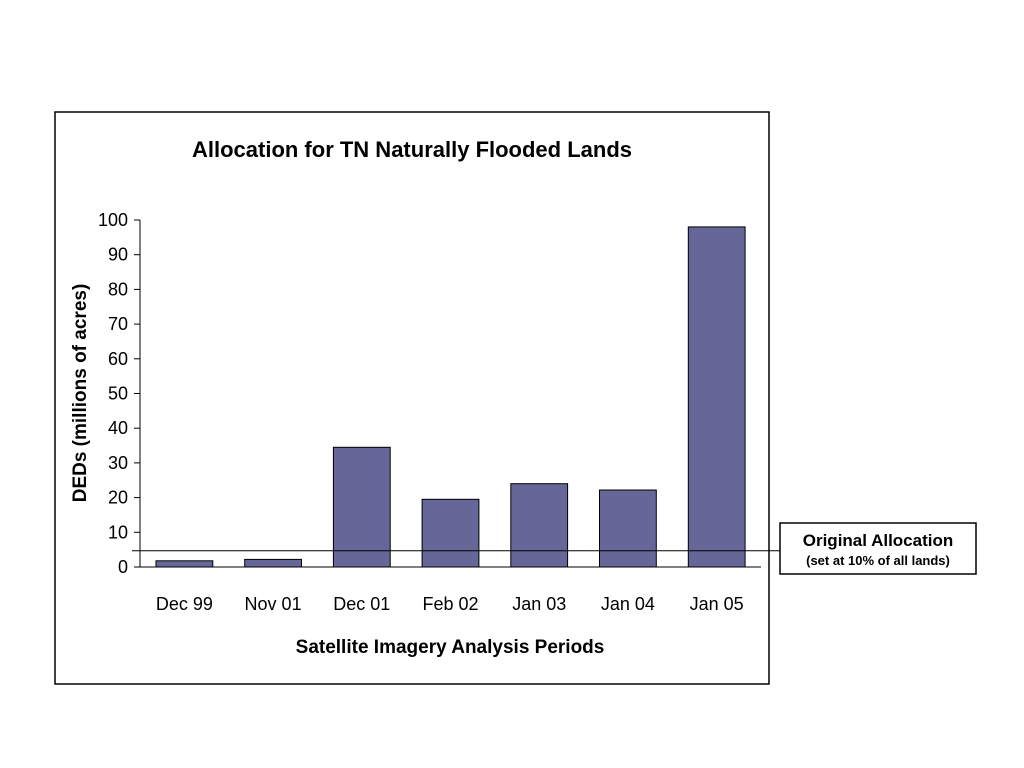  Describe the element at coordinates (118, 498) in the screenshot. I see `y-tick-label: 20` at that location.